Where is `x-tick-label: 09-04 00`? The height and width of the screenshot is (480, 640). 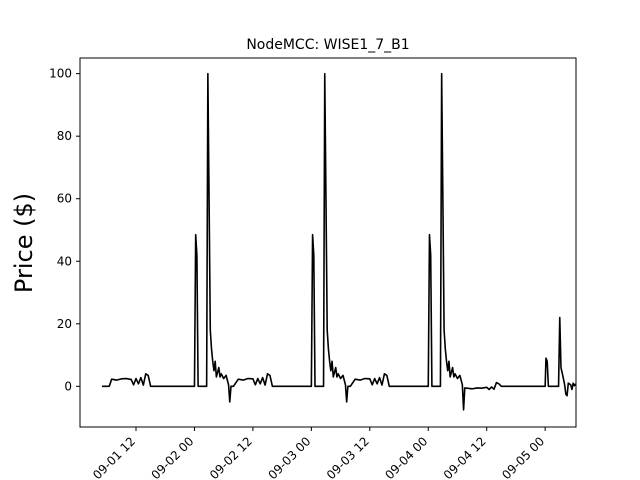
x-tick-label: 09-04 00 is located at coordinates (406, 457).